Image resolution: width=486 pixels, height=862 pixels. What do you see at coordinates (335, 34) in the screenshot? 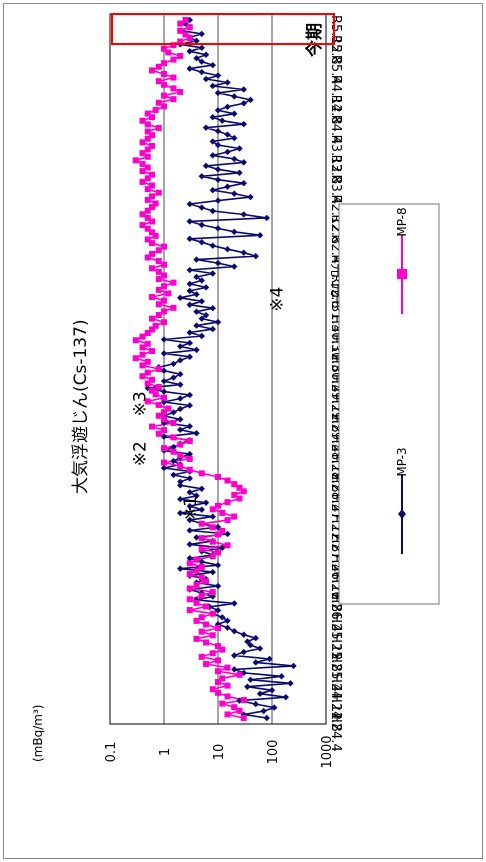
I see `x-tick-label: R5.12` at bounding box center [335, 34].